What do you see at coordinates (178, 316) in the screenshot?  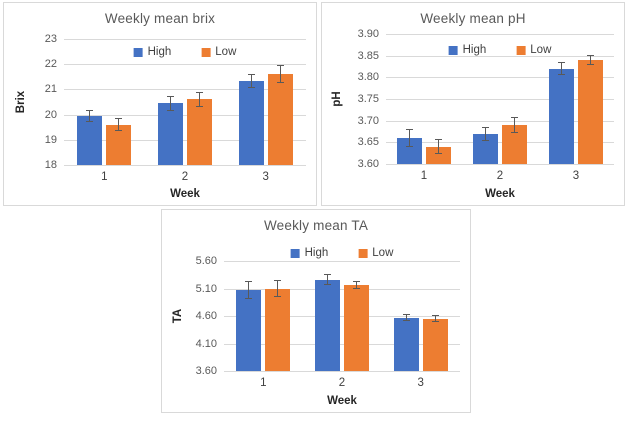 I see `y-axis-title: TA` at bounding box center [178, 316].